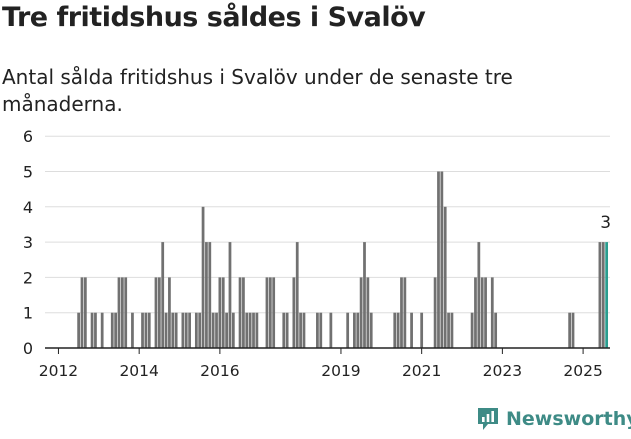 This screenshot has width=631, height=439. What do you see at coordinates (58, 371) in the screenshot?
I see `x-tick-label: 2012` at bounding box center [58, 371].